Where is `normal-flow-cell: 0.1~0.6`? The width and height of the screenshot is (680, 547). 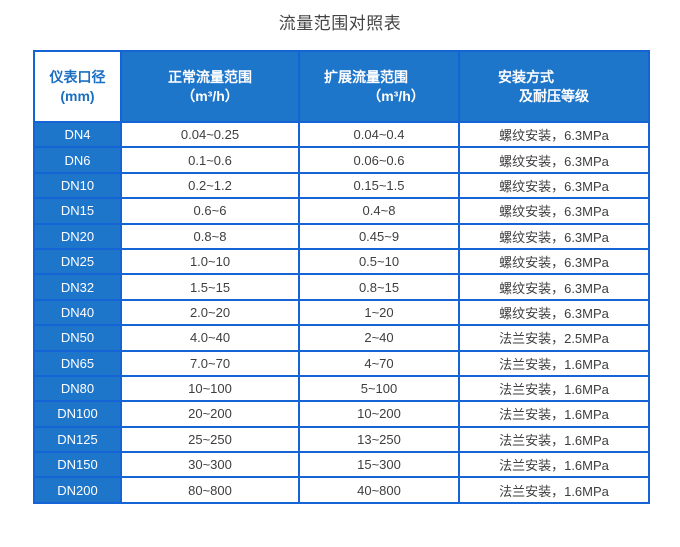 normal-flow-cell: 0.1~0.6 is located at coordinates (210, 160).